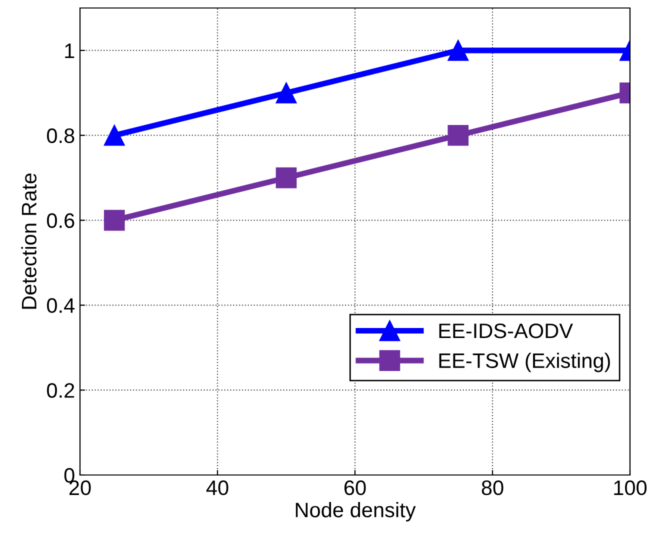 Image resolution: width=649 pixels, height=540 pixels. What do you see at coordinates (630, 488) in the screenshot?
I see `x-tick-label: 100` at bounding box center [630, 488].